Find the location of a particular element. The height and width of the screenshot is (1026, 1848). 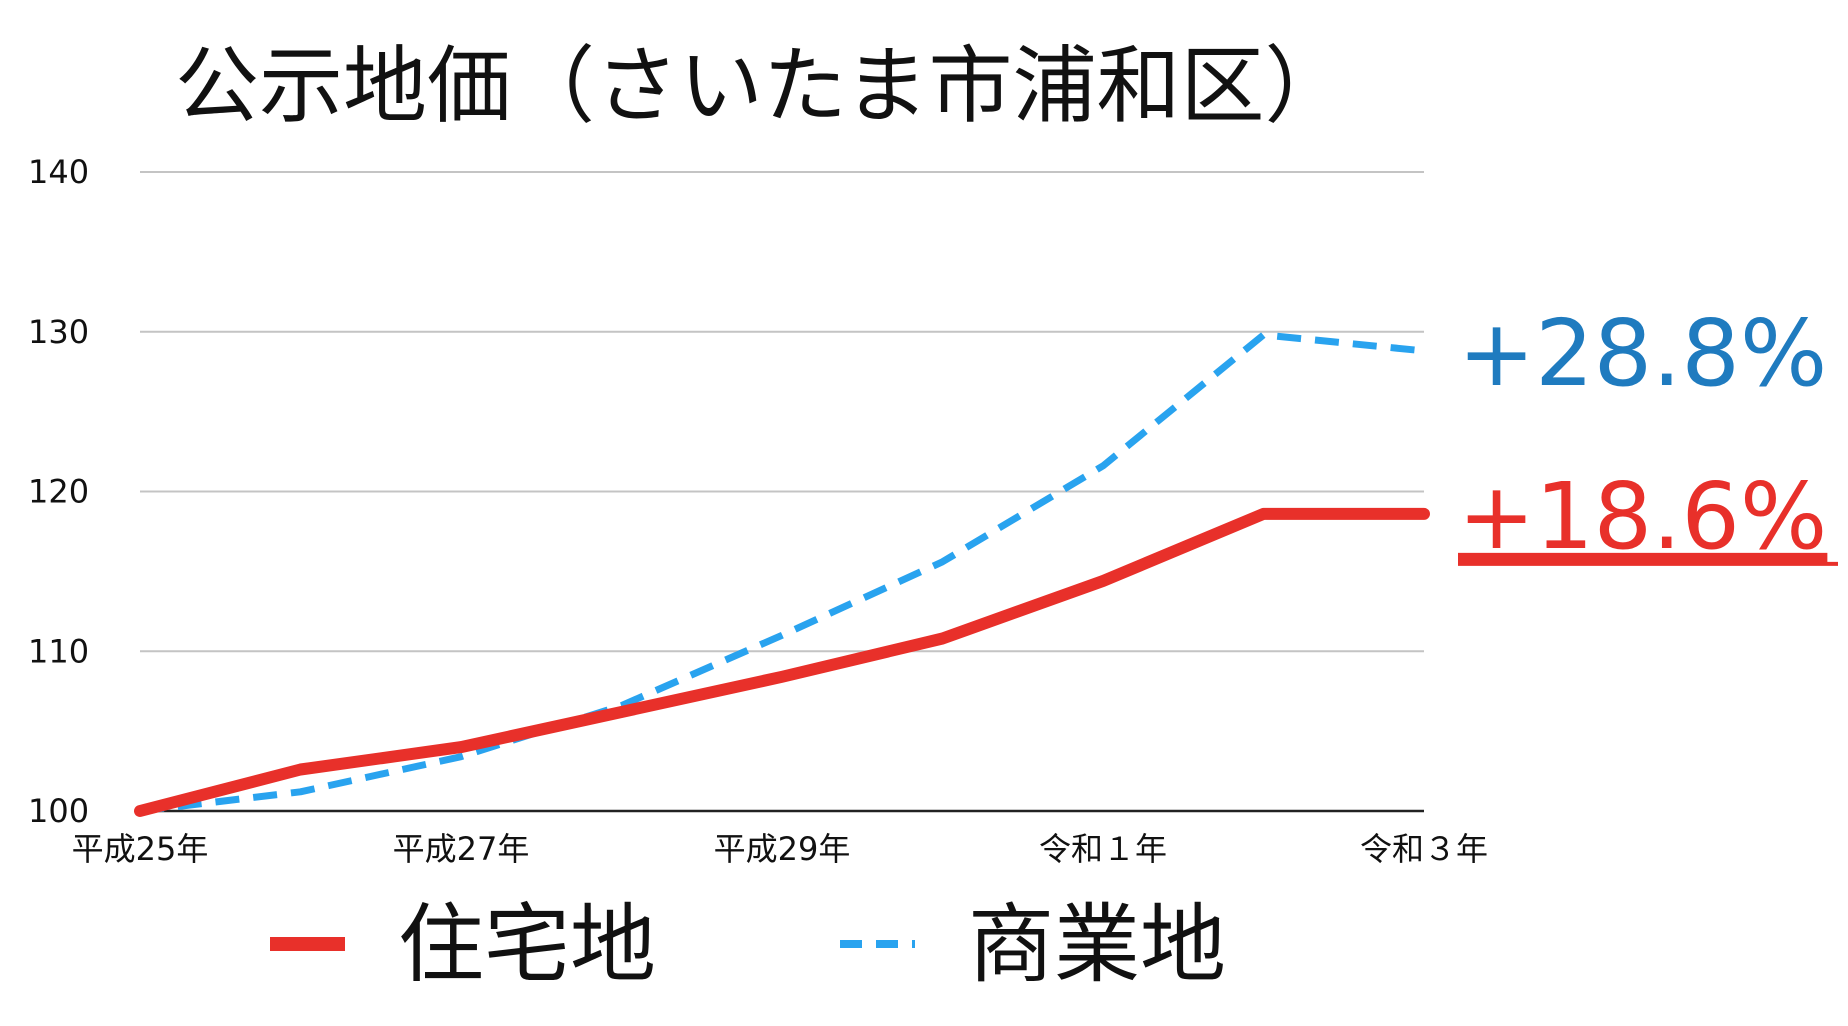

change-annotations: +18.6% +28.8% is located at coordinates (1648, 435).